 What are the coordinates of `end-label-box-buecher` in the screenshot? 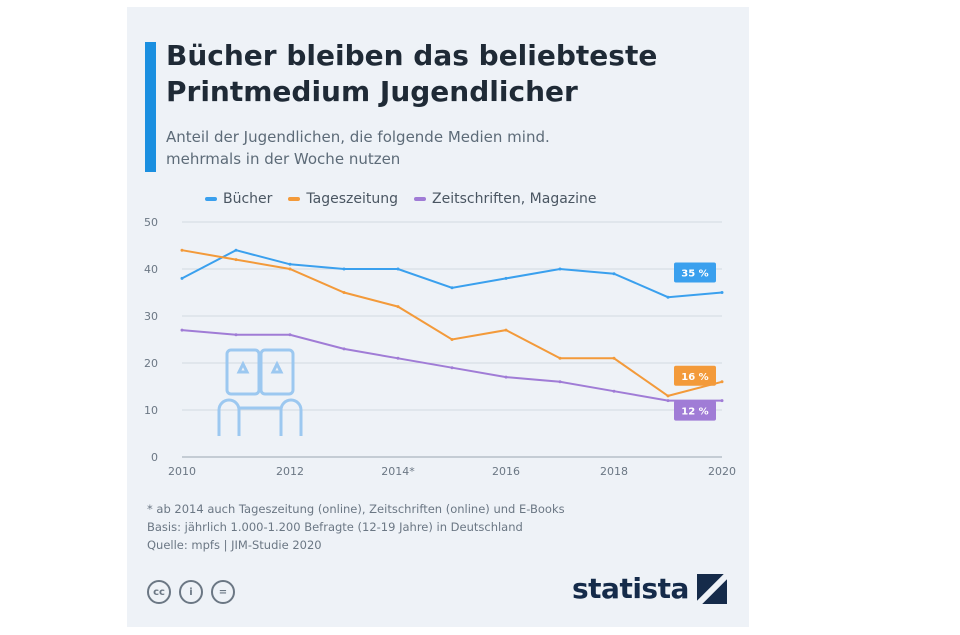 It's located at (695, 272).